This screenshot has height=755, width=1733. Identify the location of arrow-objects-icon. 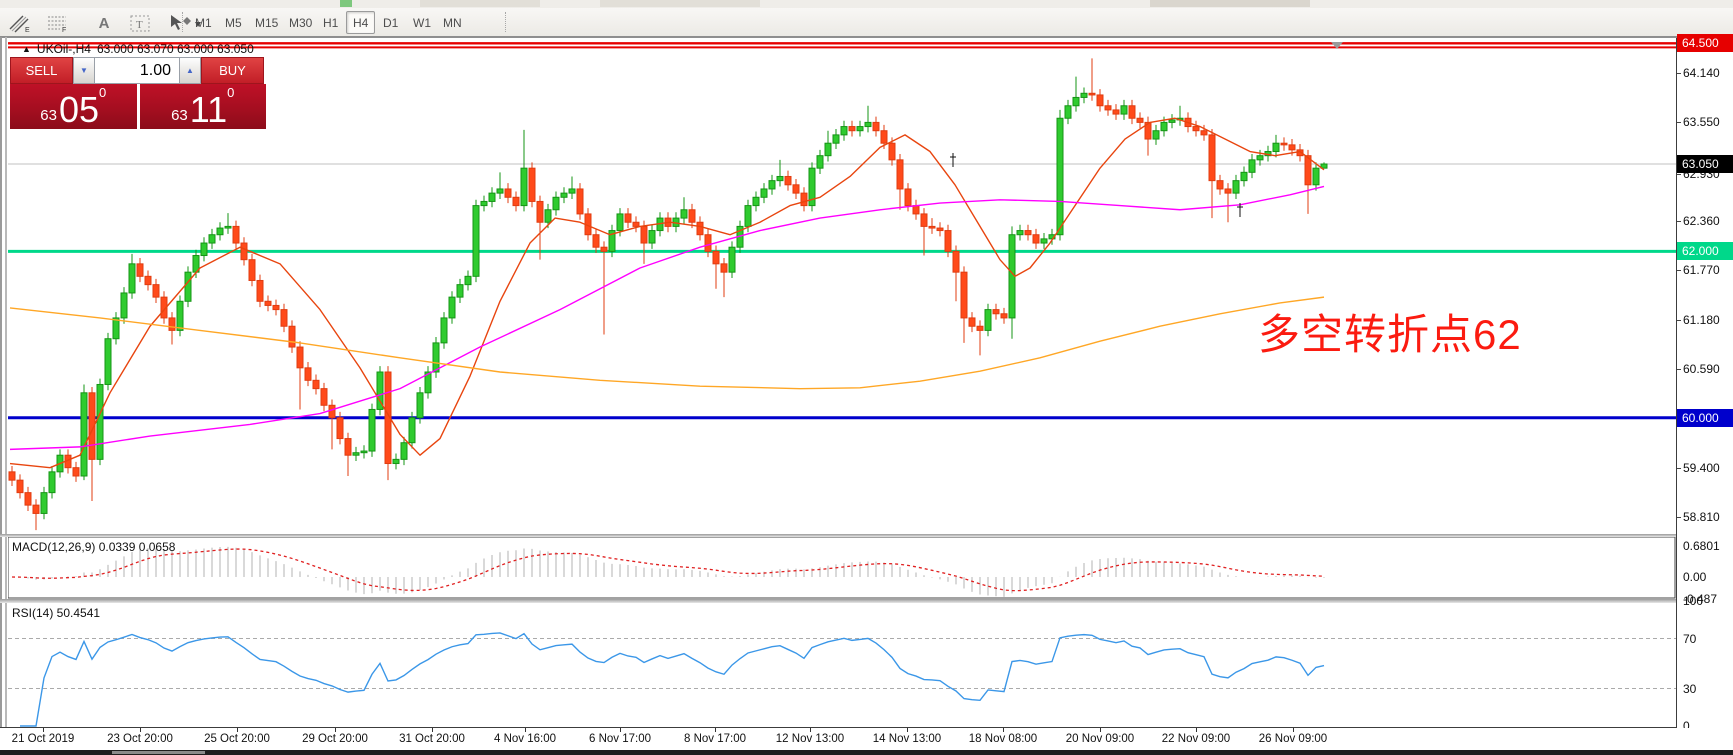
(184, 23).